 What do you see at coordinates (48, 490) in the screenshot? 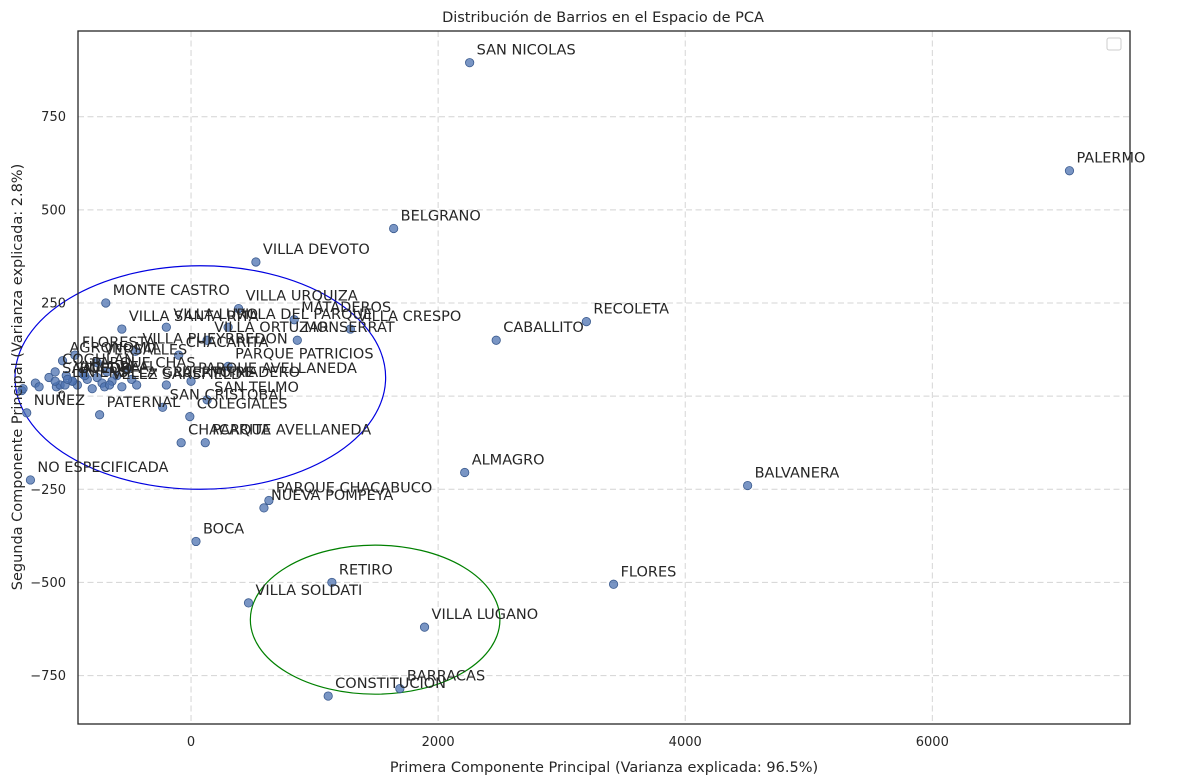
I see `y-tick-label: −250` at bounding box center [48, 490].